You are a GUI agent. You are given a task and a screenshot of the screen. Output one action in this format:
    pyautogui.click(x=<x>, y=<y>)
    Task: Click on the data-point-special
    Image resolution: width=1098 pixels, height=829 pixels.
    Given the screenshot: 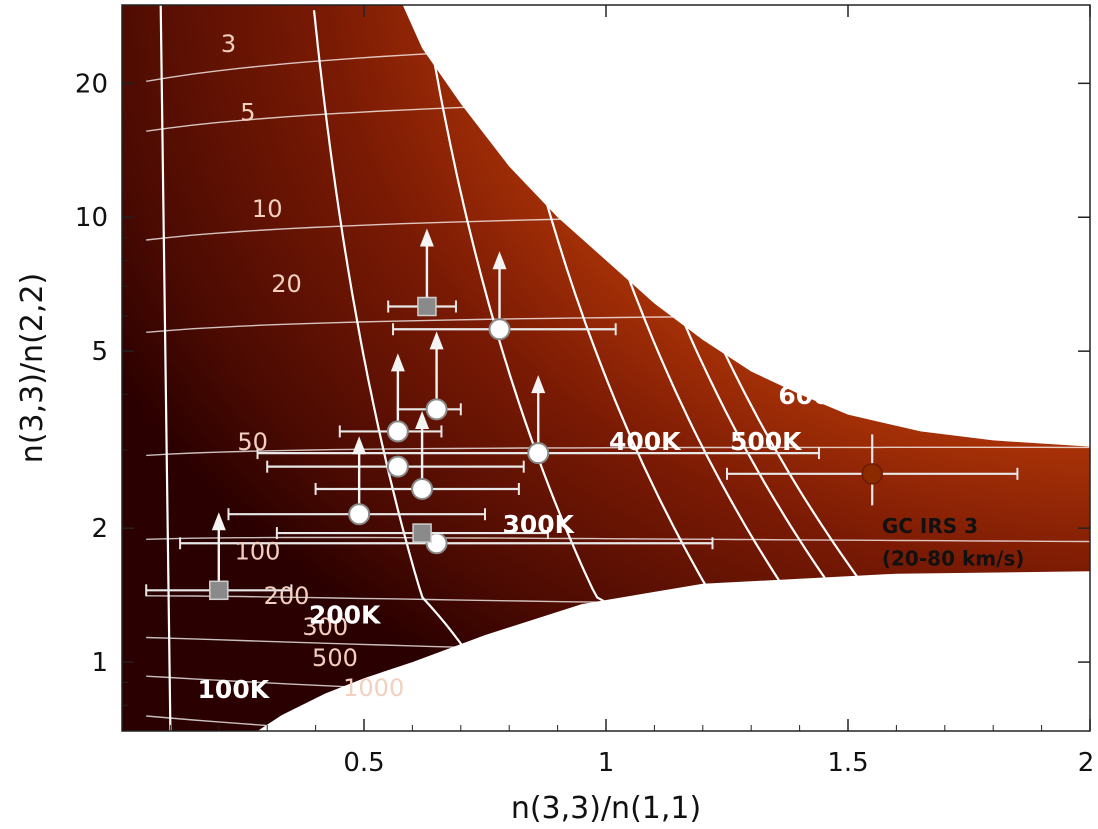 What is the action you would take?
    pyautogui.click(x=872, y=470)
    